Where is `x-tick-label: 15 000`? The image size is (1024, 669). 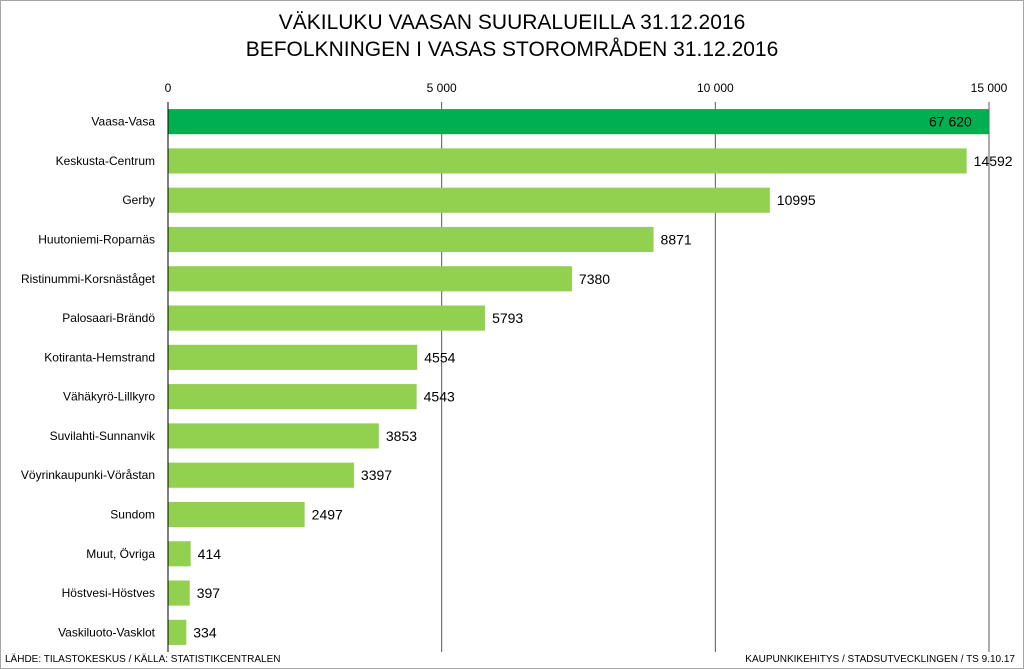
x-tick-label: 15 000 is located at coordinates (989, 88).